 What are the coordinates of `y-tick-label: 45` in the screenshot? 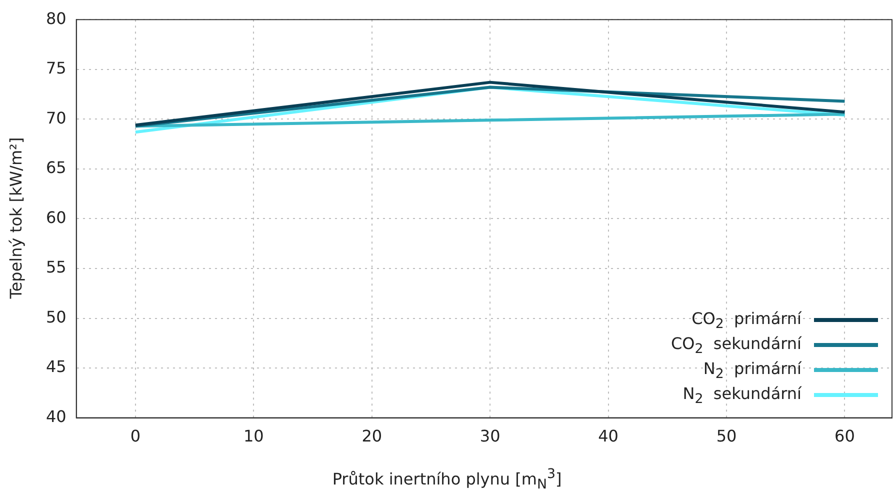 It's located at (56, 366).